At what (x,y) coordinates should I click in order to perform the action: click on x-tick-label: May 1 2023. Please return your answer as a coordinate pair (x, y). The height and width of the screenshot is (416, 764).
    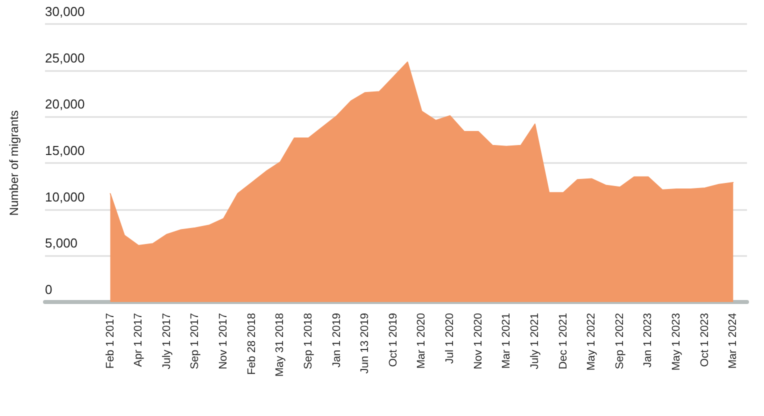
    Looking at the image, I should click on (676, 341).